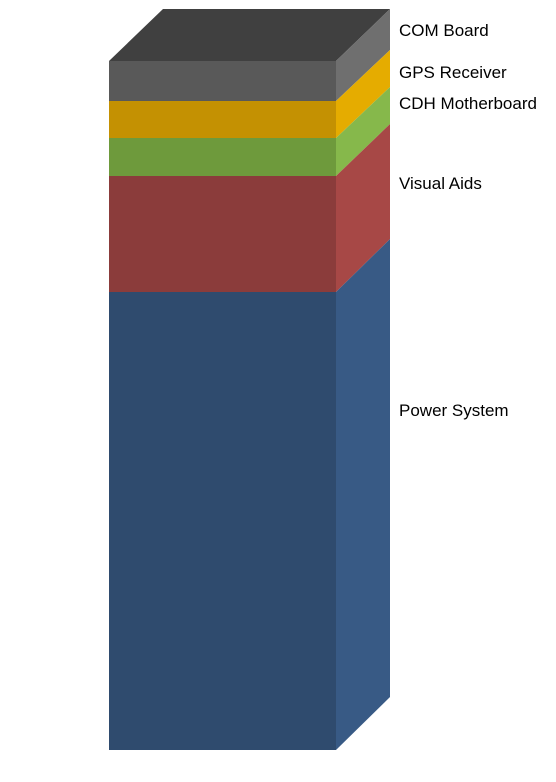 This screenshot has height=782, width=556. Describe the element at coordinates (222, 234) in the screenshot. I see `visual-aids-front-face` at that location.